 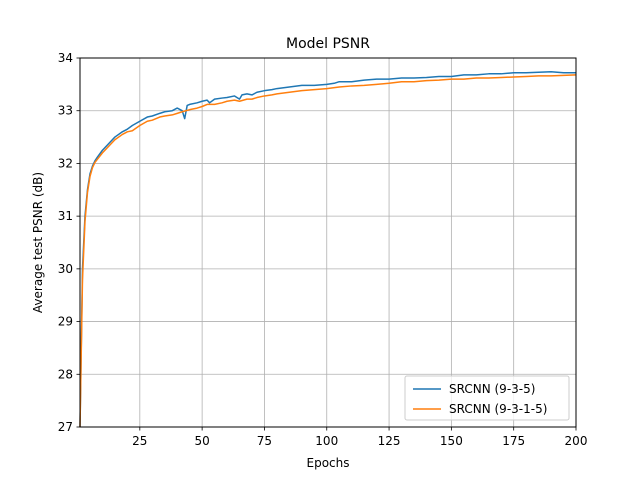 What do you see at coordinates (139, 441) in the screenshot?
I see `x-tick-label: 25` at bounding box center [139, 441].